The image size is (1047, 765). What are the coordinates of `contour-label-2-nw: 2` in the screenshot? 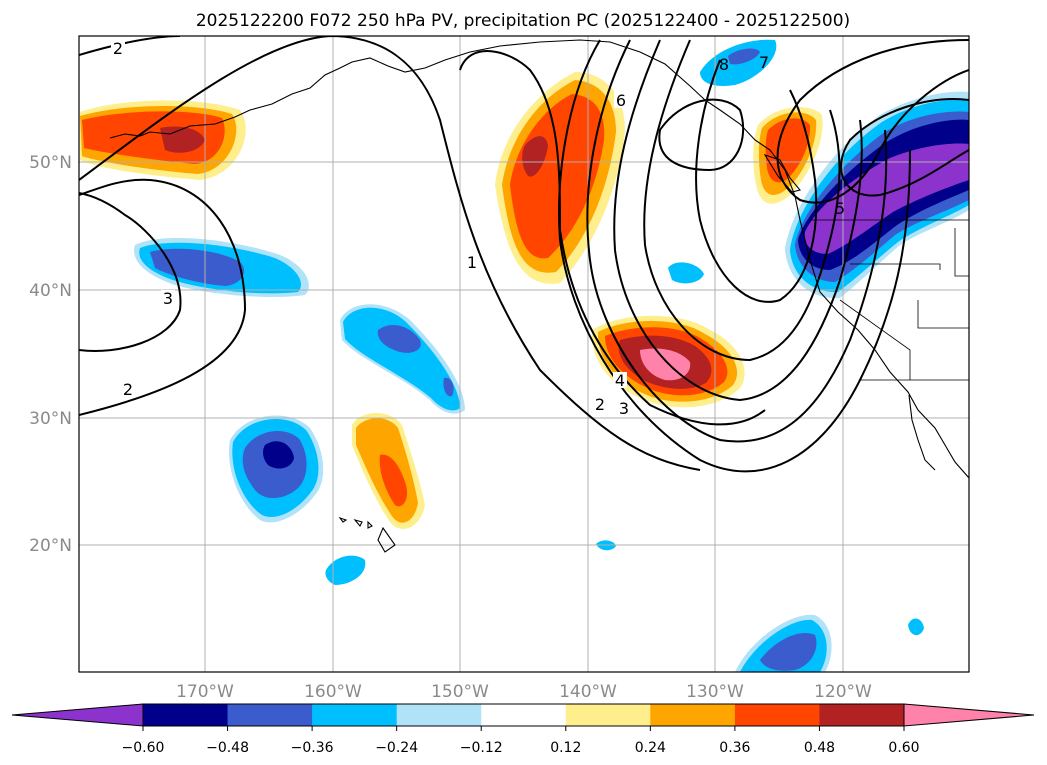 It's located at (118, 48).